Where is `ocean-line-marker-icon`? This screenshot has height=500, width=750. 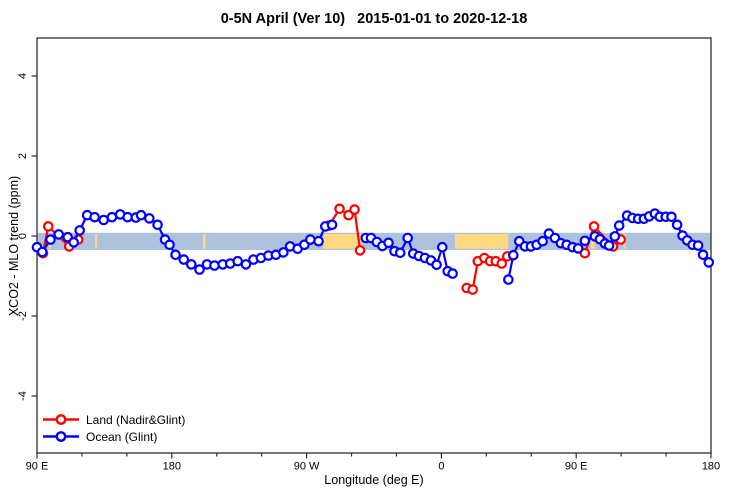 ocean-line-marker-icon is located at coordinates (61, 436).